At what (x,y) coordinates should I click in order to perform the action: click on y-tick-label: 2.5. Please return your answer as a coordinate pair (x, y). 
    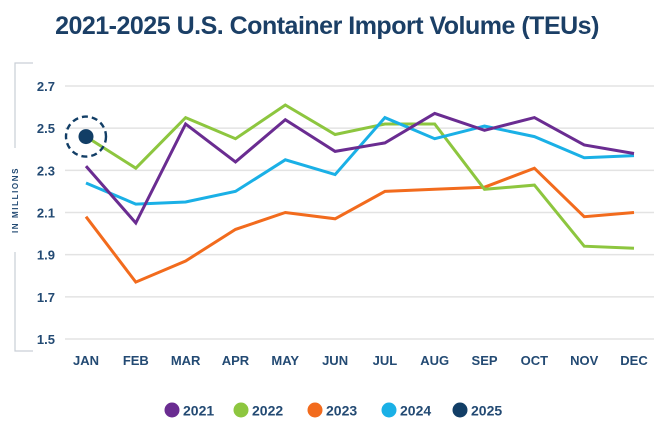
    Looking at the image, I should click on (46, 128).